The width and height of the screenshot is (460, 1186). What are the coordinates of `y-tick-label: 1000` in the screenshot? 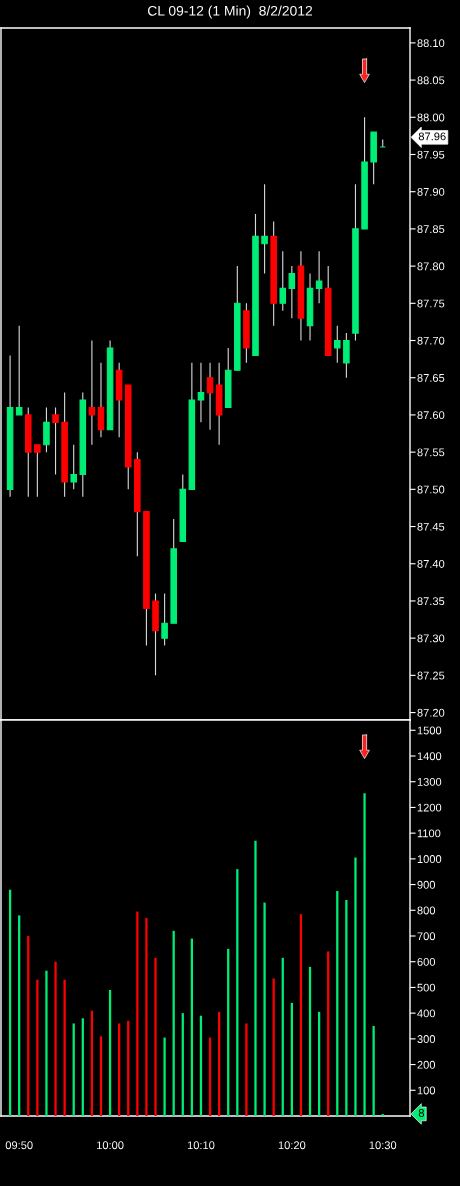 It's located at (429, 859).